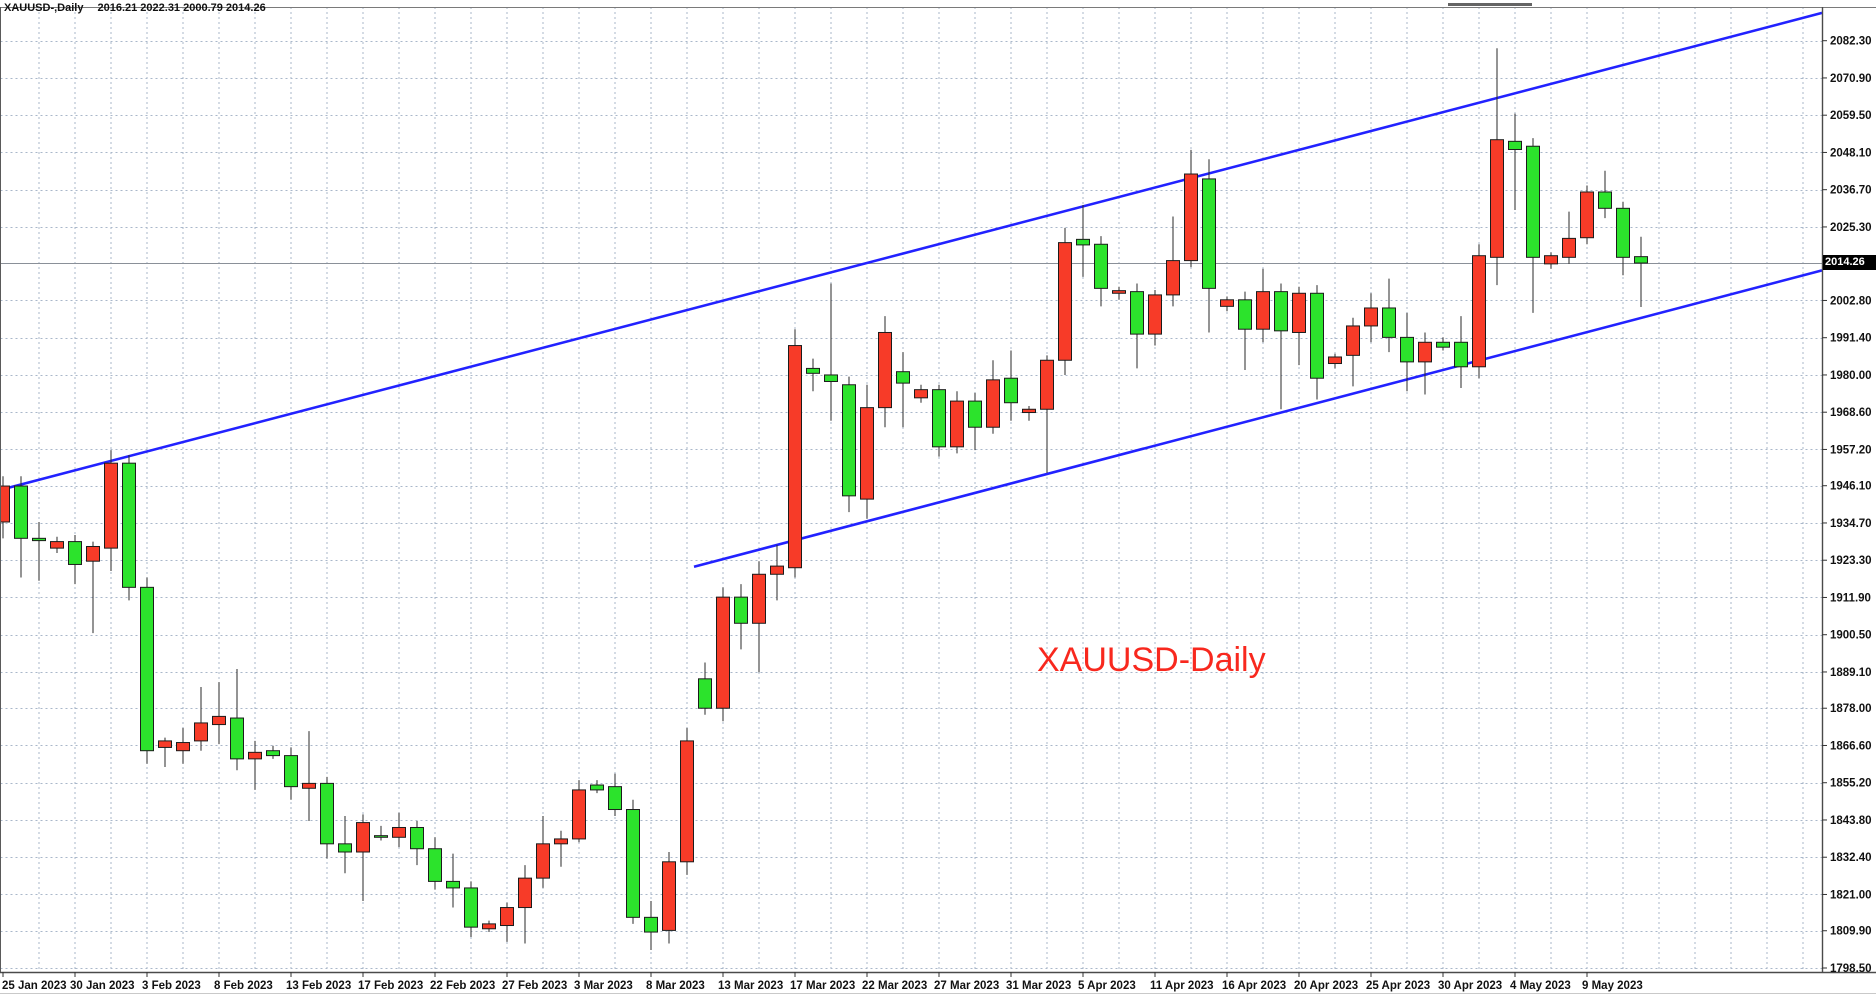  I want to click on date-axis-label: 30 Jan 2023, so click(102, 986).